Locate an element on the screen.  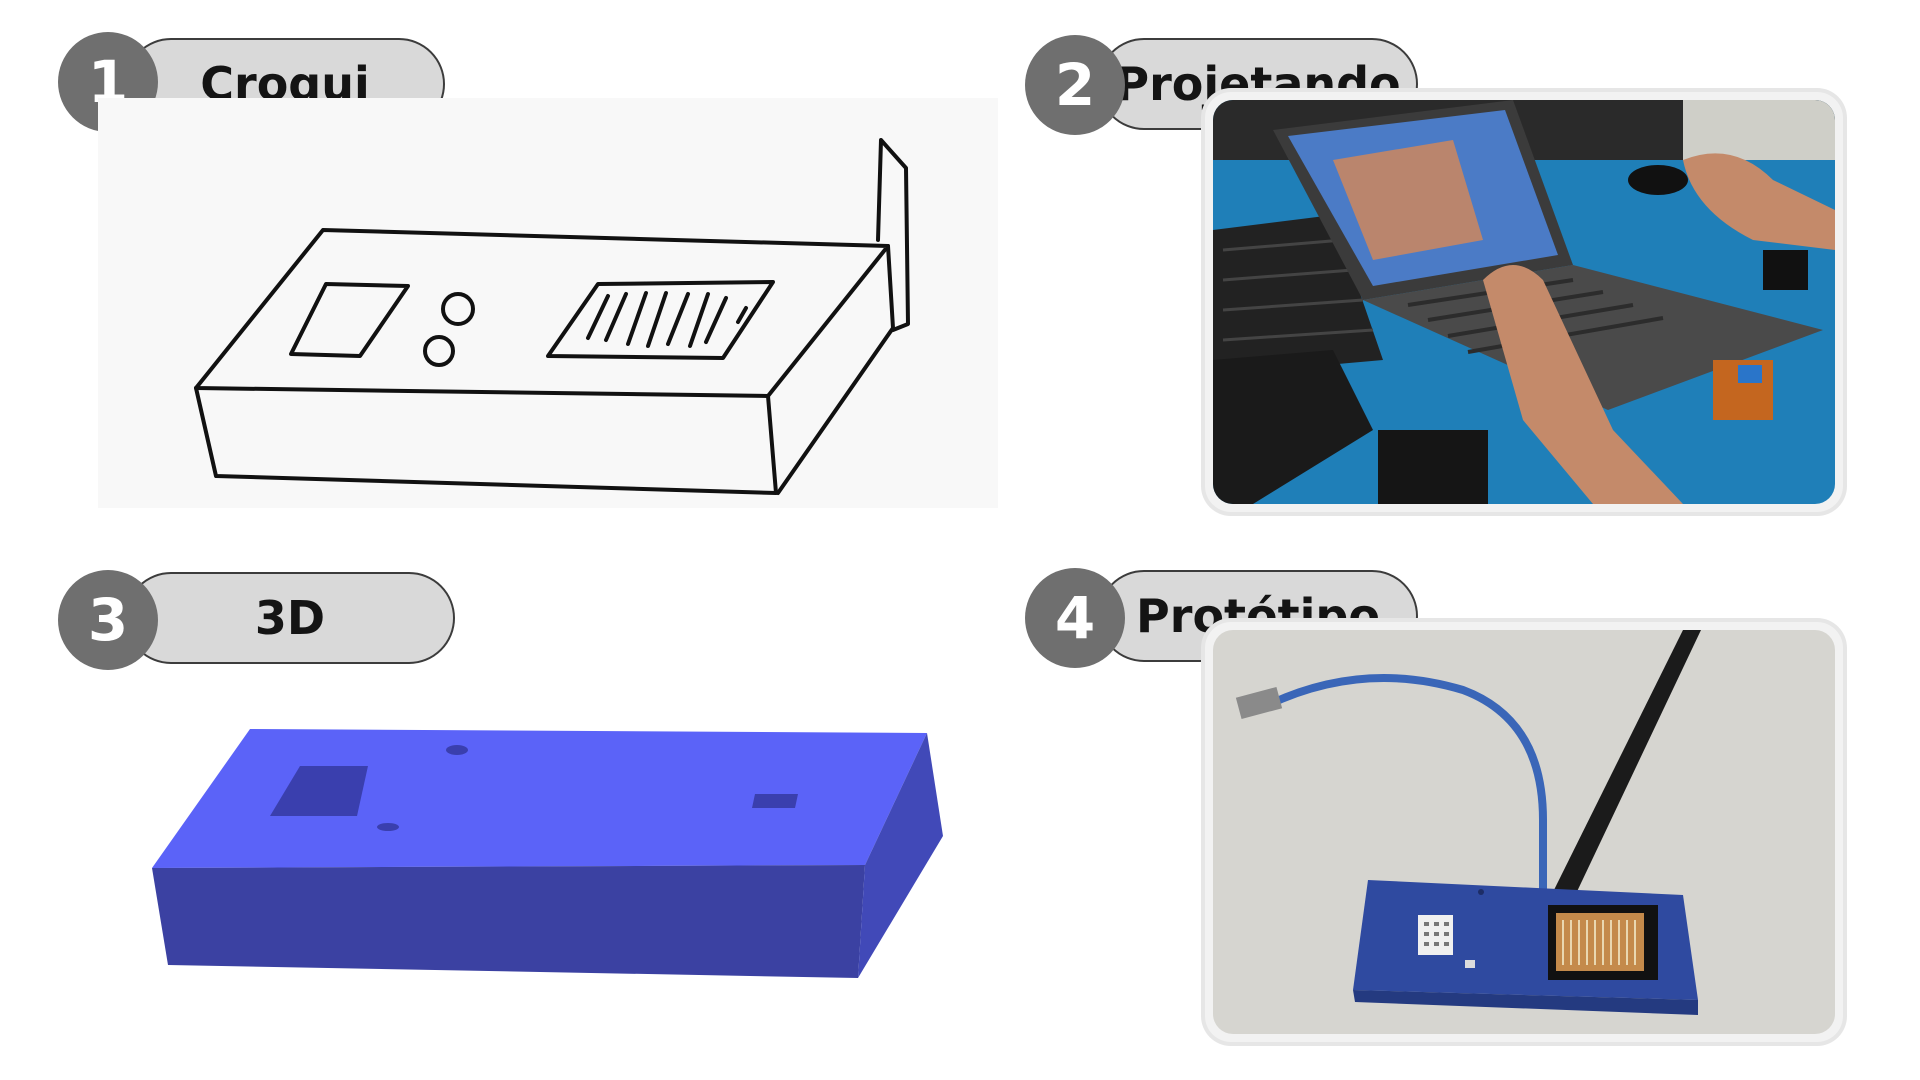
step-4-number: 4 is located at coordinates (1075, 618).